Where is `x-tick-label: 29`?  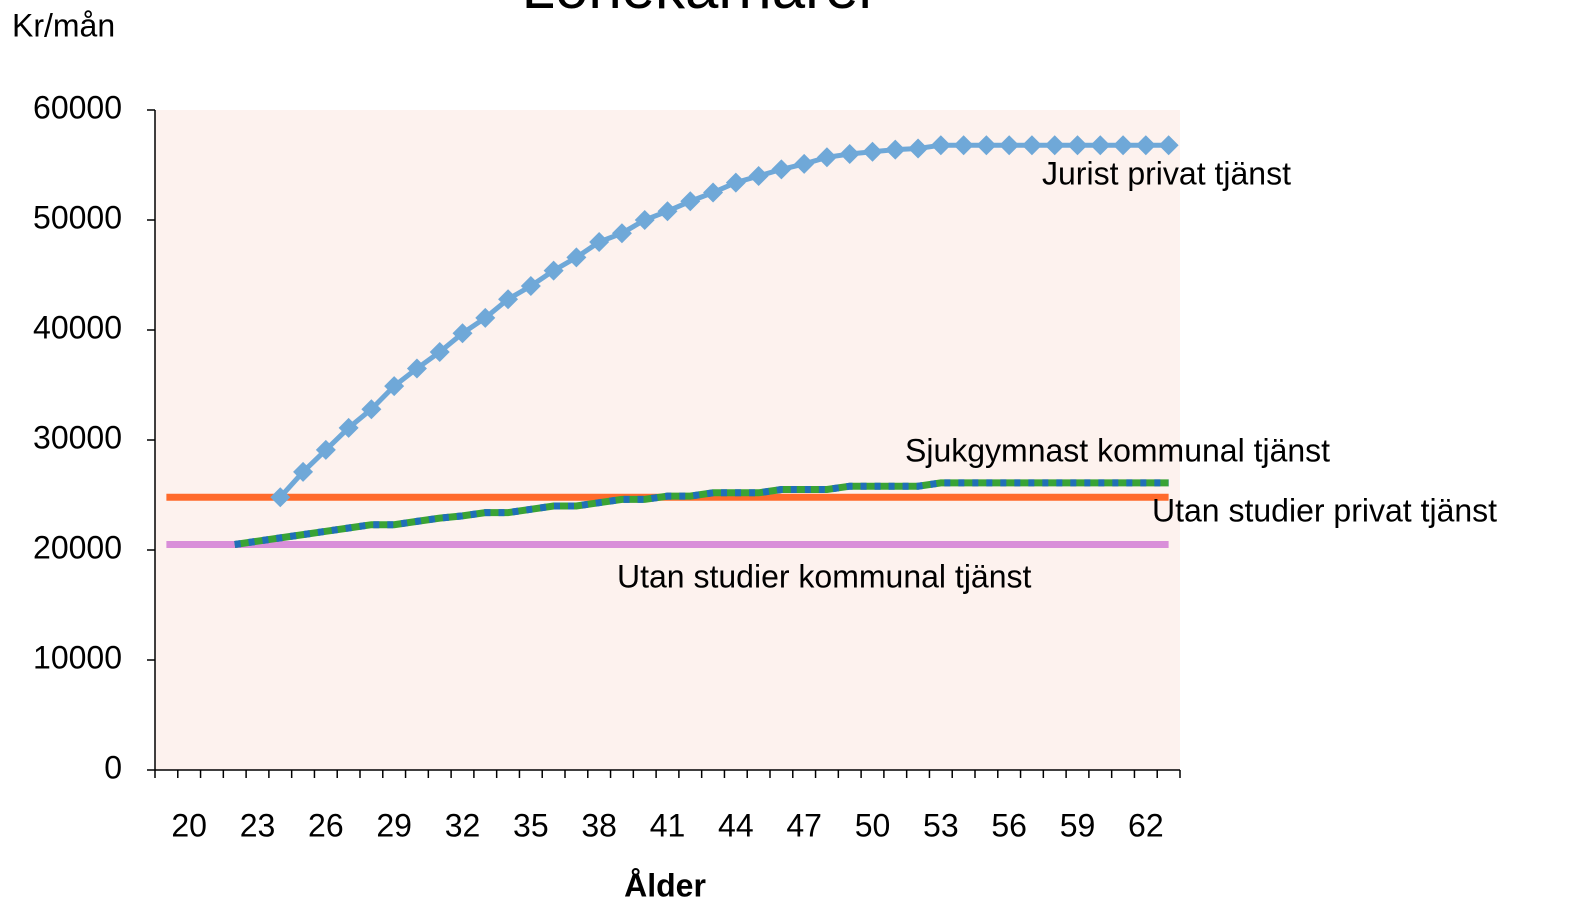
x-tick-label: 29 is located at coordinates (394, 825).